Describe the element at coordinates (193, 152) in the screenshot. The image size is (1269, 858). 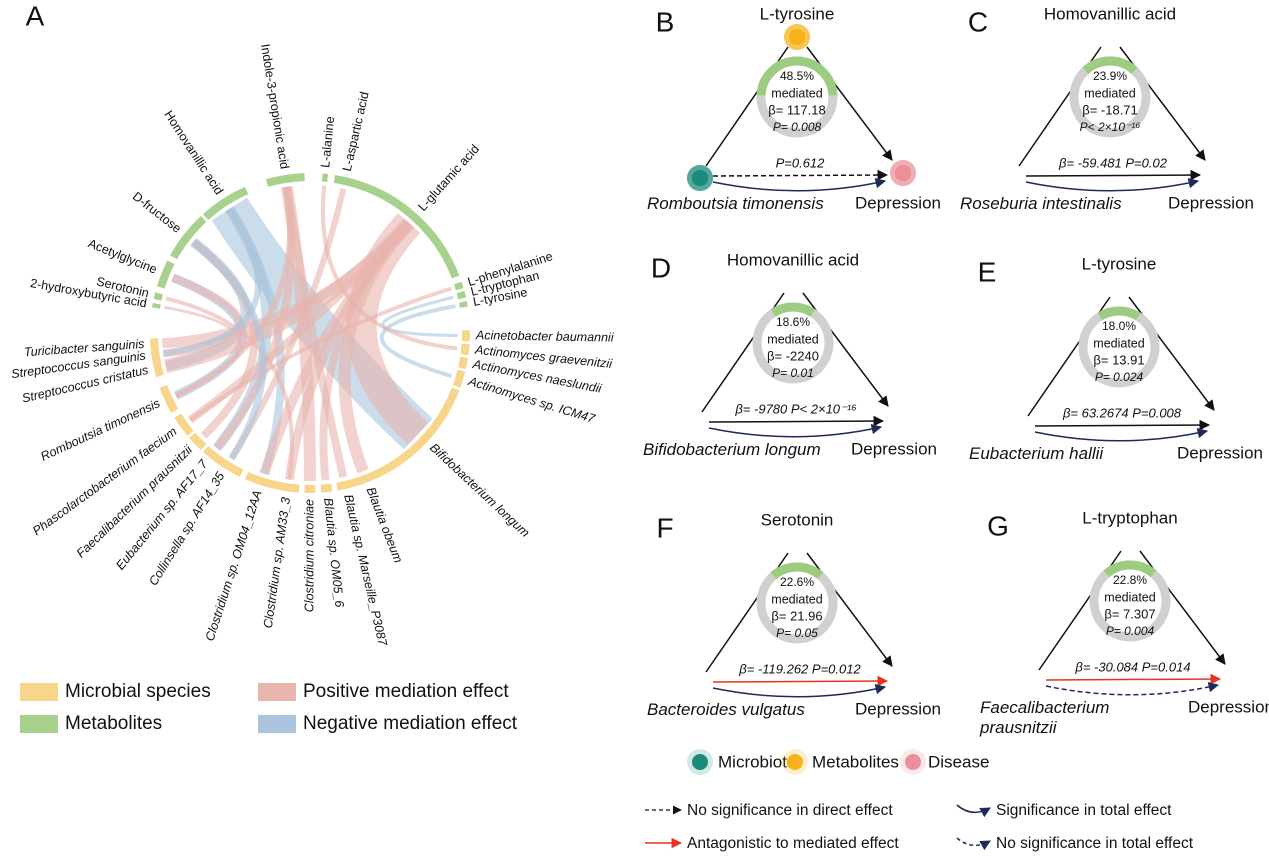
I see `metabolite-label: Homovanillic acid` at that location.